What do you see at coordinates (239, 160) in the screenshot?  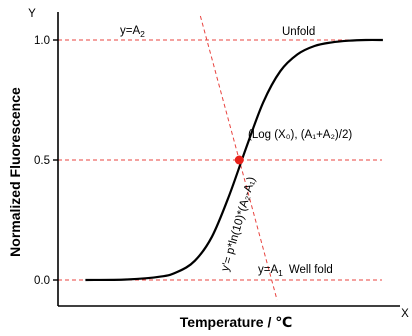 I see `midpoint-marker` at bounding box center [239, 160].